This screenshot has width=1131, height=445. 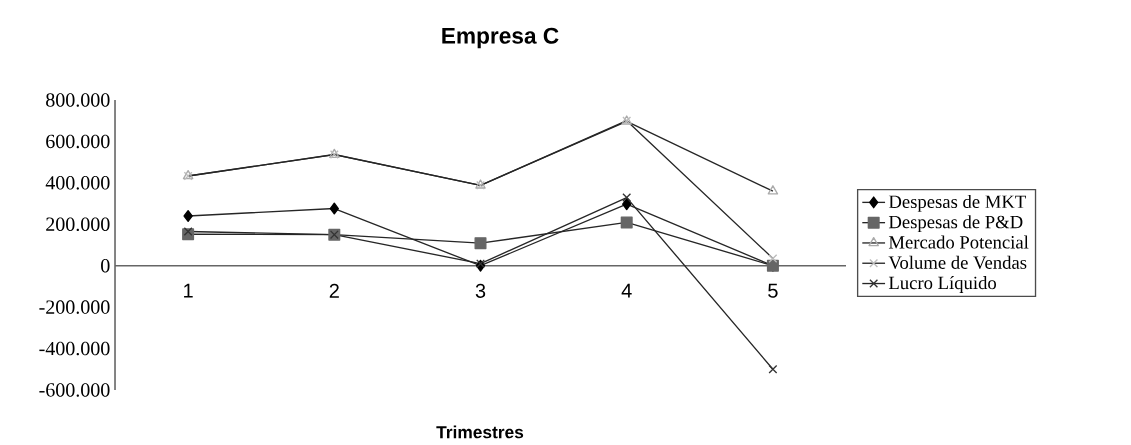 I want to click on y-tick-label: 800.000, so click(x=78, y=100).